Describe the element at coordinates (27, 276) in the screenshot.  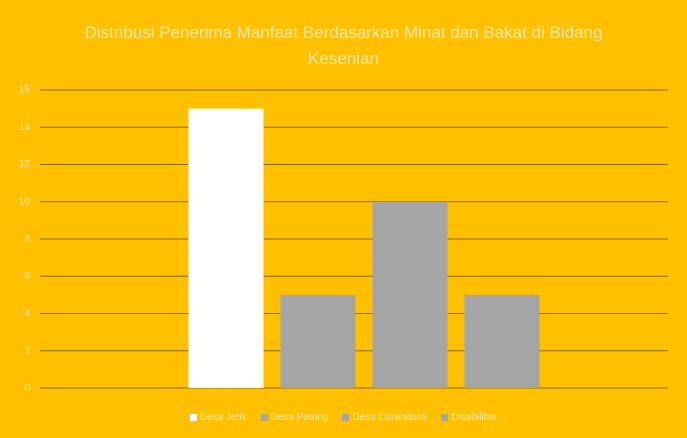
I see `y-tick-label: 6` at that location.